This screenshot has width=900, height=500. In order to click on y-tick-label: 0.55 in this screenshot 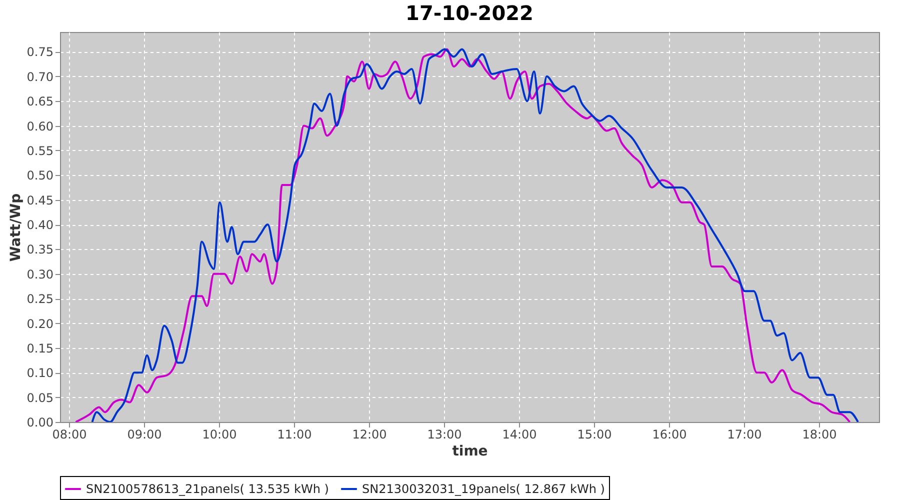, I will do `click(40, 151)`.